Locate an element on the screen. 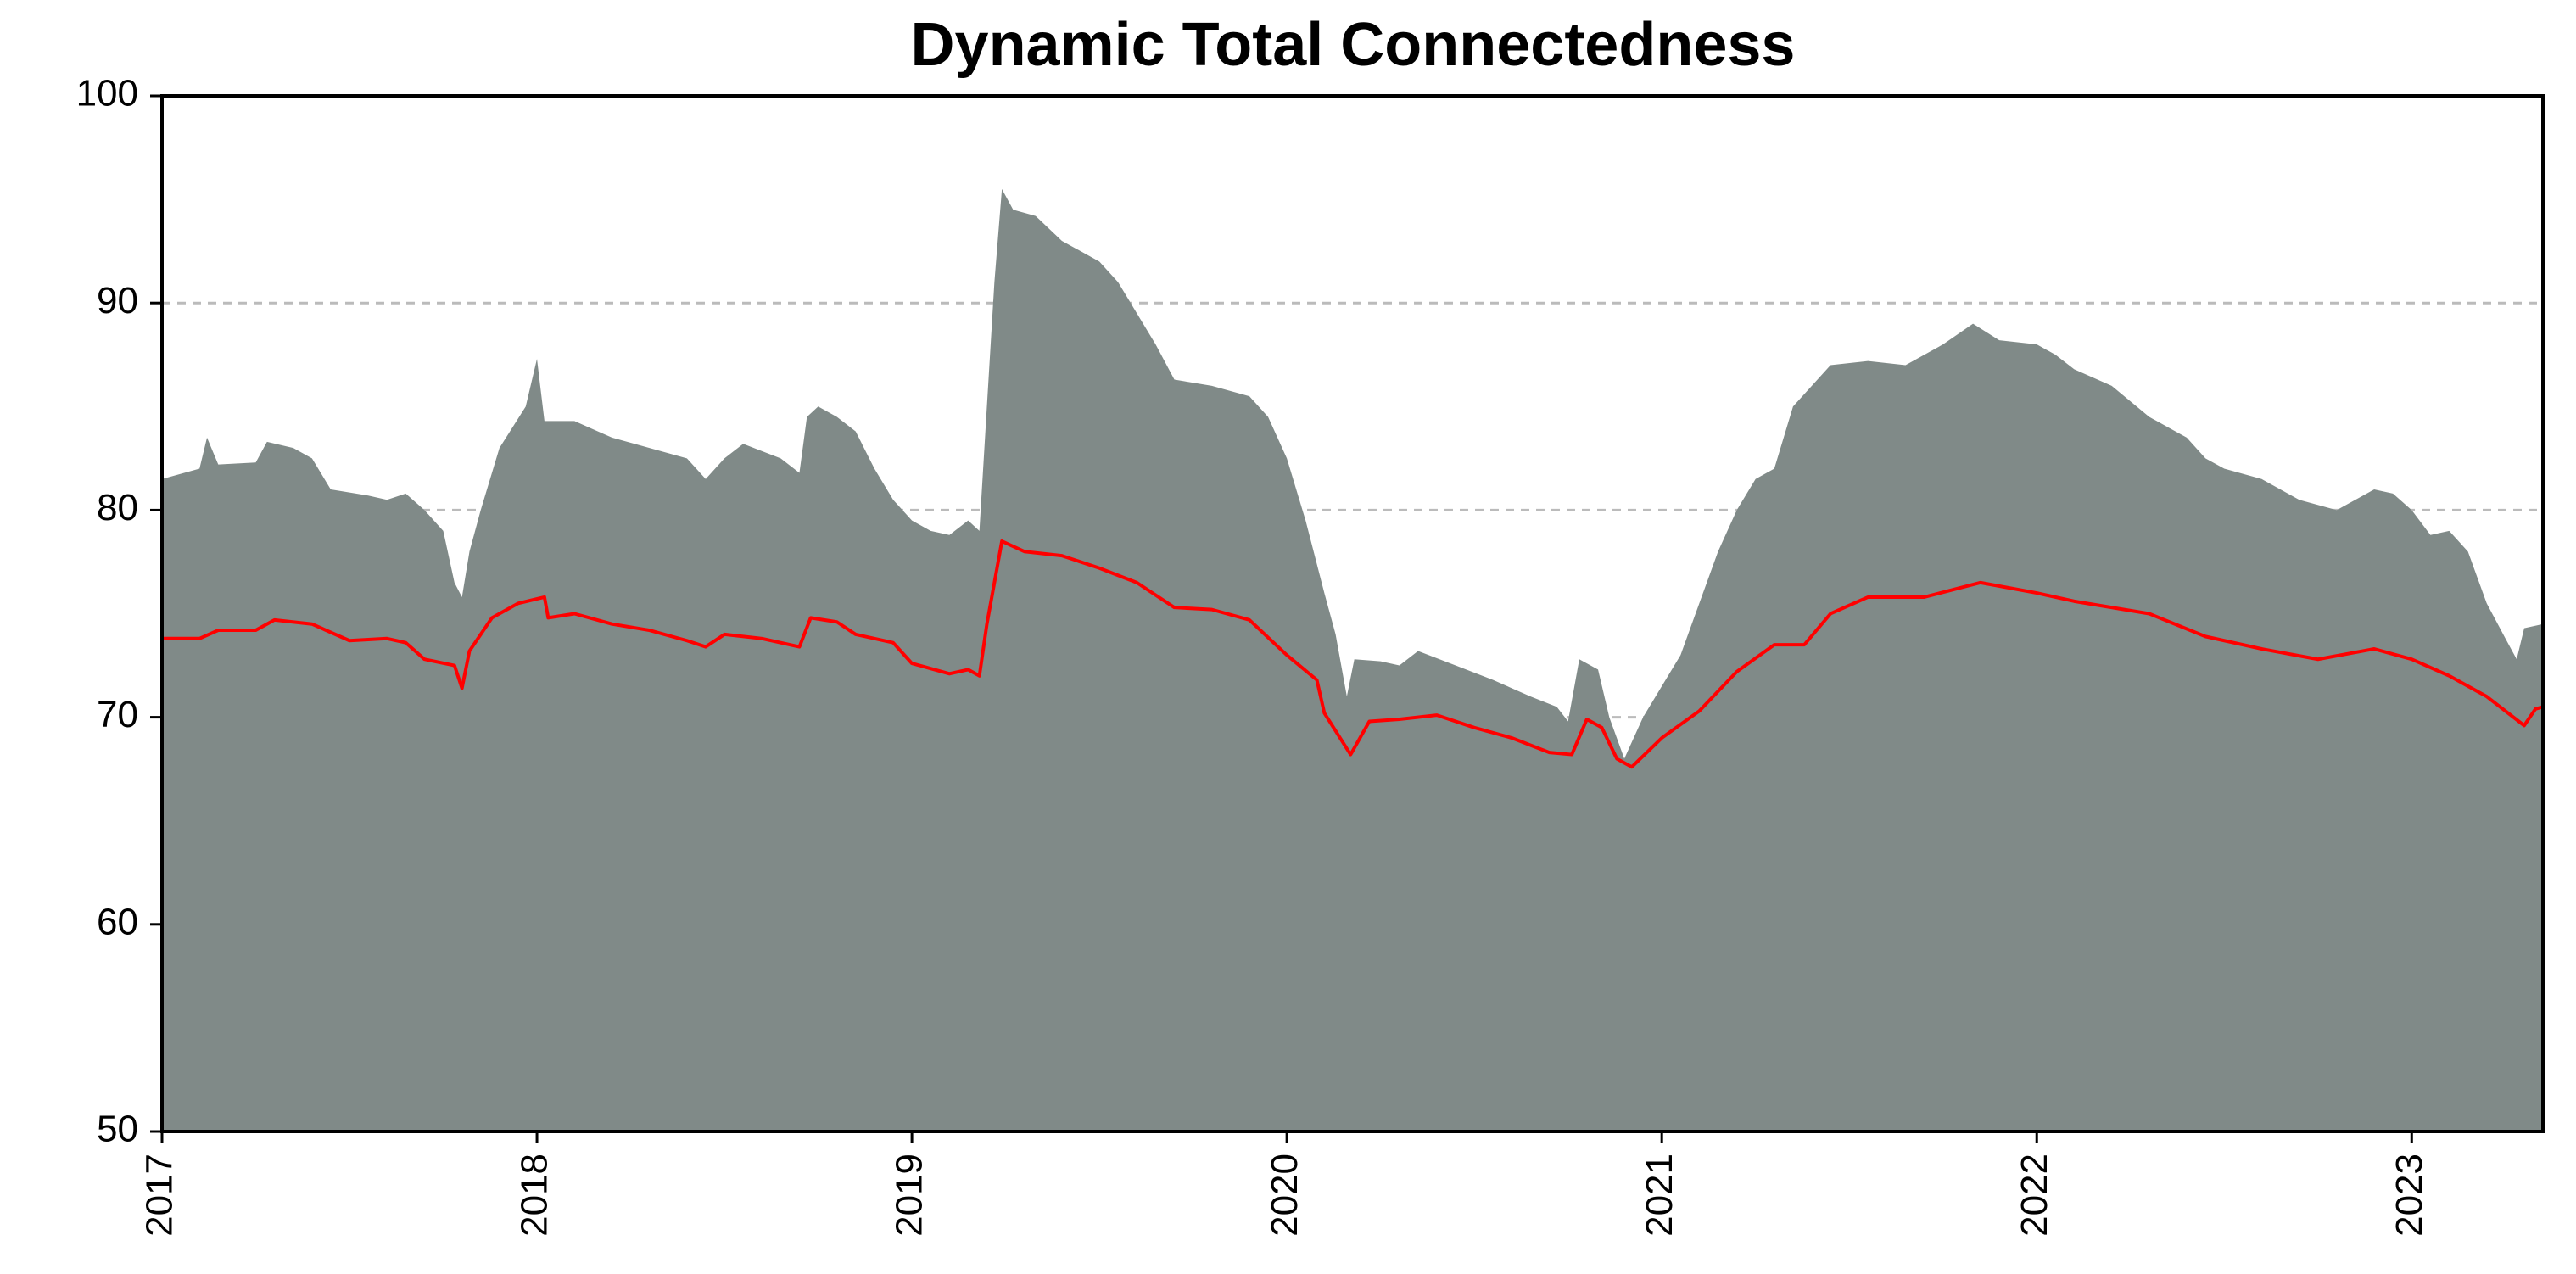  y-tick-label: 60 is located at coordinates (117, 921).